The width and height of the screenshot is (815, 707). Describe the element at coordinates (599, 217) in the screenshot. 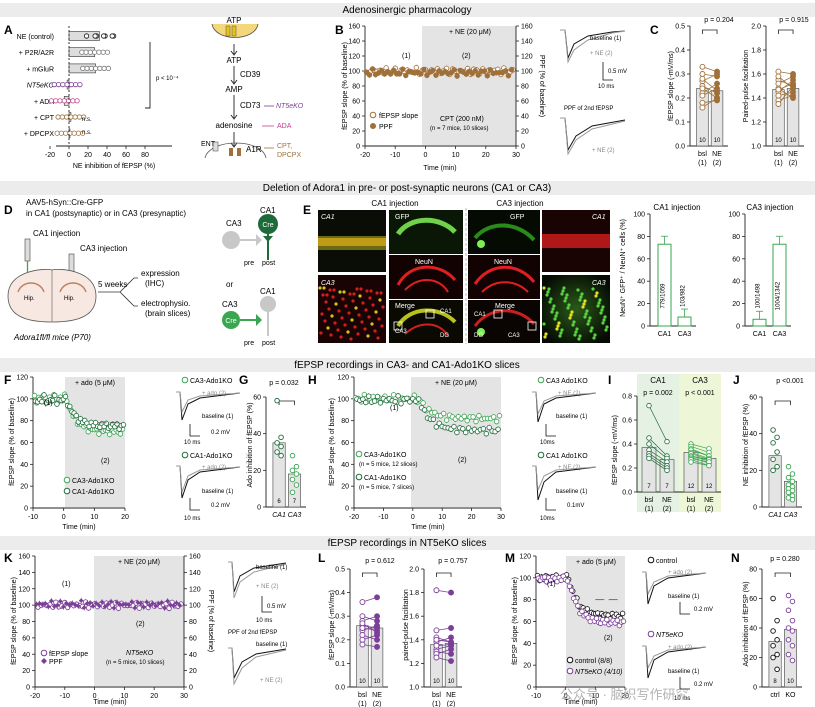

I see `panel-e-ca1-r: CA1` at that location.